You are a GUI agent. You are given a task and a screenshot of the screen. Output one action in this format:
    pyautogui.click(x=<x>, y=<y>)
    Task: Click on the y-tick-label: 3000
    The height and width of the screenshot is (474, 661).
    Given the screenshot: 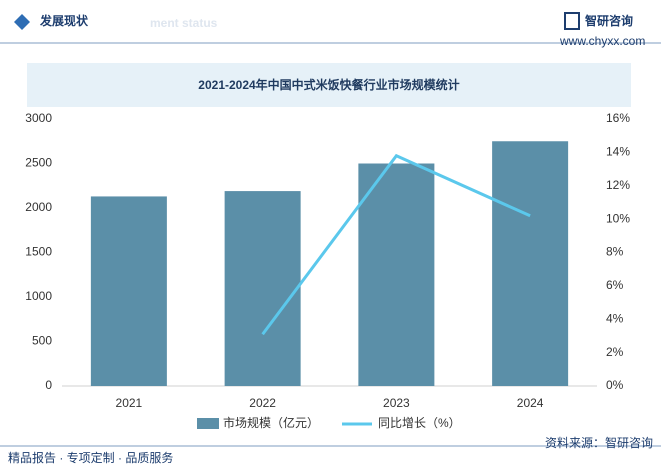 What is the action you would take?
    pyautogui.click(x=38, y=118)
    